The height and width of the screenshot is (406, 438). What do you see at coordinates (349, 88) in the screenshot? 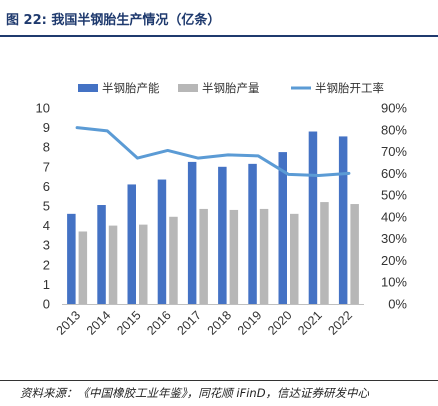
I see `legend-label: 半钢胎开工率` at bounding box center [349, 88].